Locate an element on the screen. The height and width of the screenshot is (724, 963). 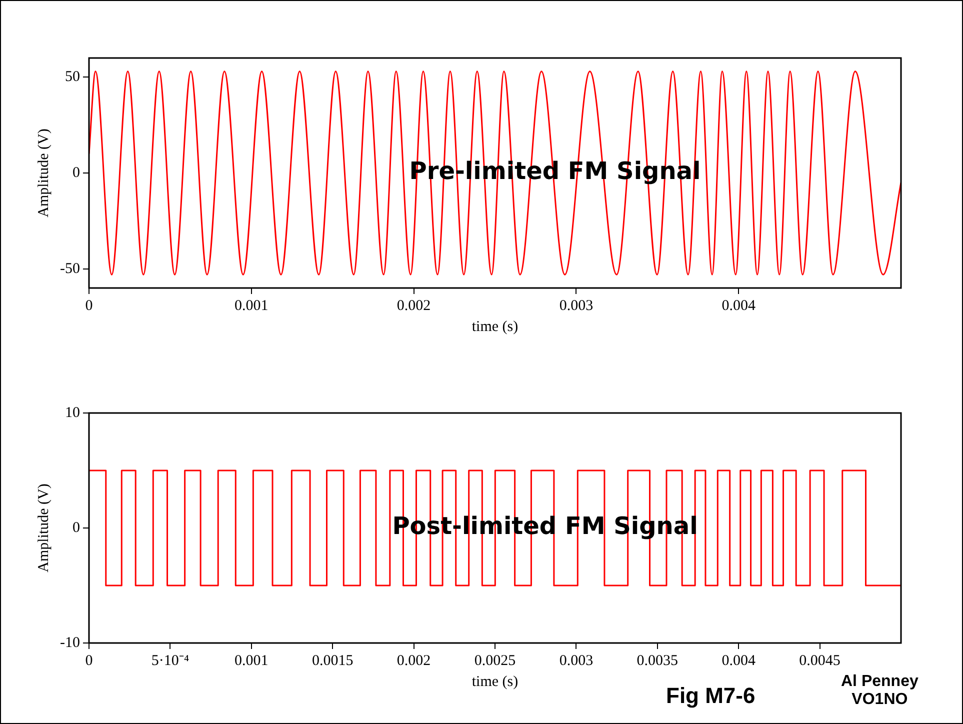
y-tick-label: -50 is located at coordinates (70, 268).